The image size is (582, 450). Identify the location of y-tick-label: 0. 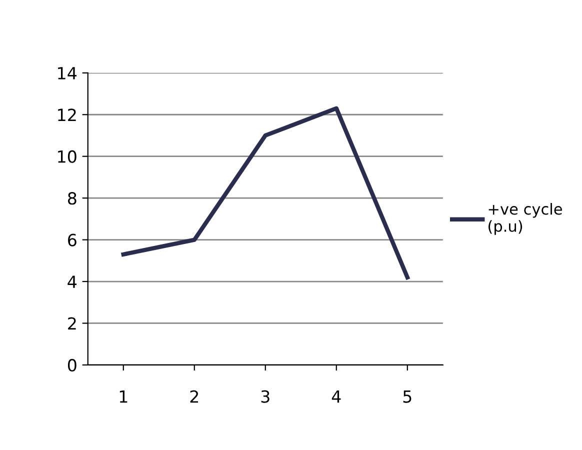
(72, 365).